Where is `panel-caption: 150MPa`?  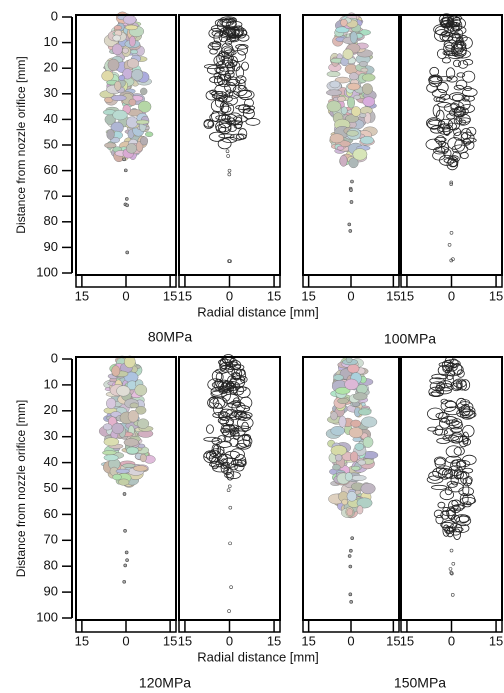 panel-caption: 150MPa is located at coordinates (420, 683).